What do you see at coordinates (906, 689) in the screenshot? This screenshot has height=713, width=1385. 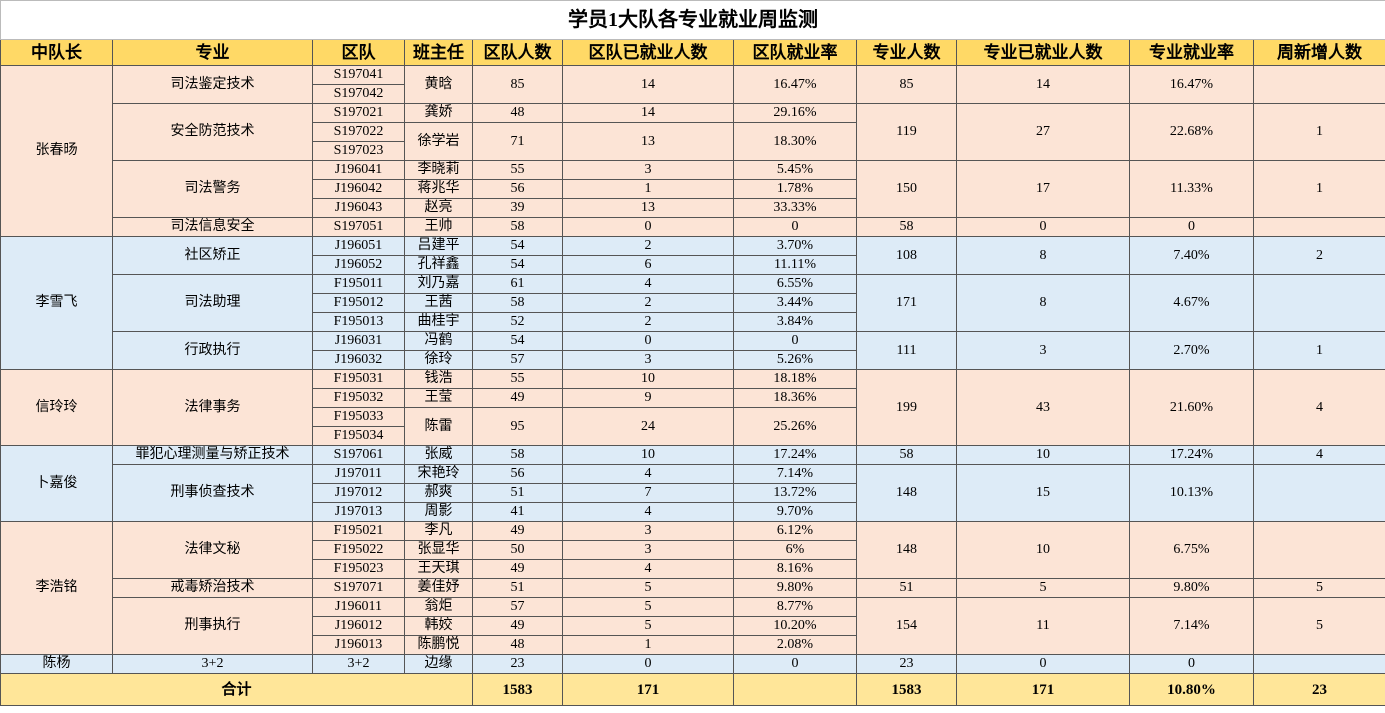 I see `total-cell: 1583` at bounding box center [906, 689].